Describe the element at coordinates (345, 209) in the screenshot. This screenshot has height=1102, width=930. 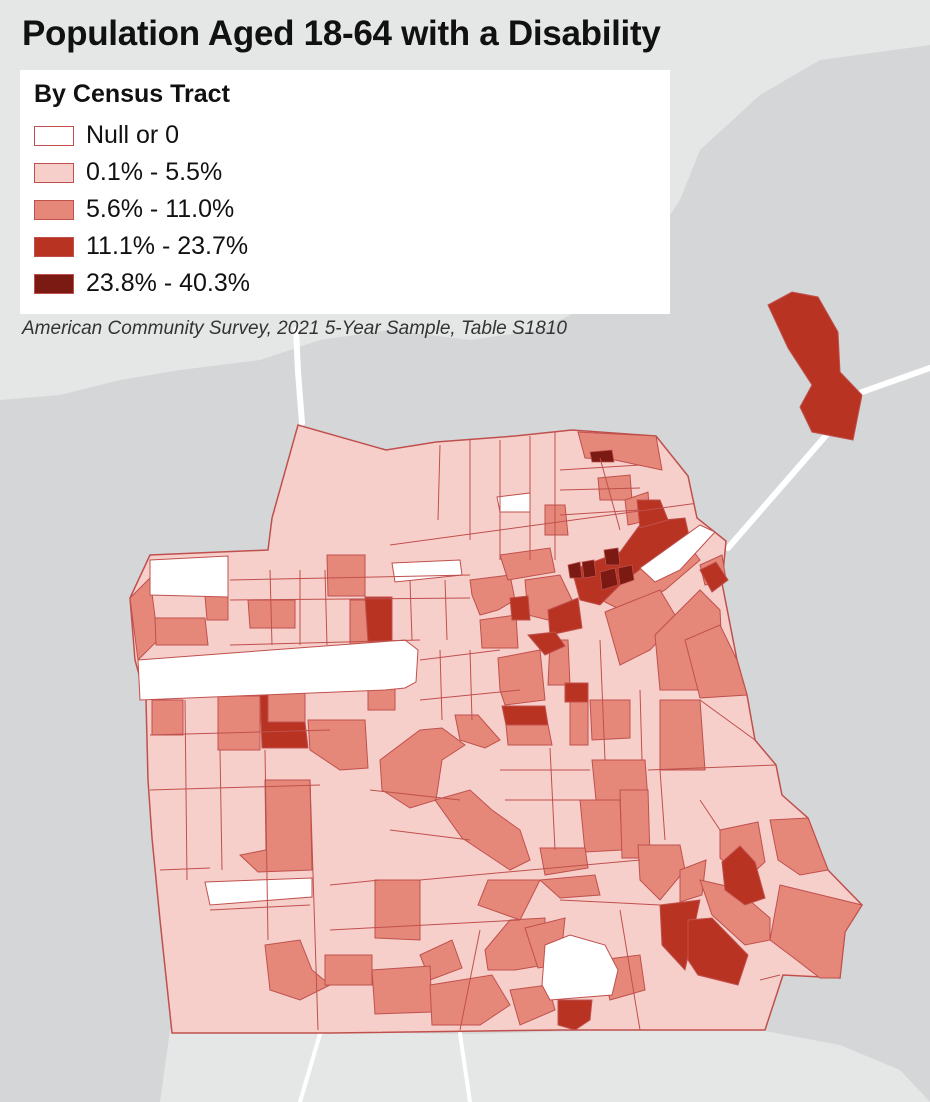
I see `legend-row-class-2: 5.6% - 11.0%` at that location.